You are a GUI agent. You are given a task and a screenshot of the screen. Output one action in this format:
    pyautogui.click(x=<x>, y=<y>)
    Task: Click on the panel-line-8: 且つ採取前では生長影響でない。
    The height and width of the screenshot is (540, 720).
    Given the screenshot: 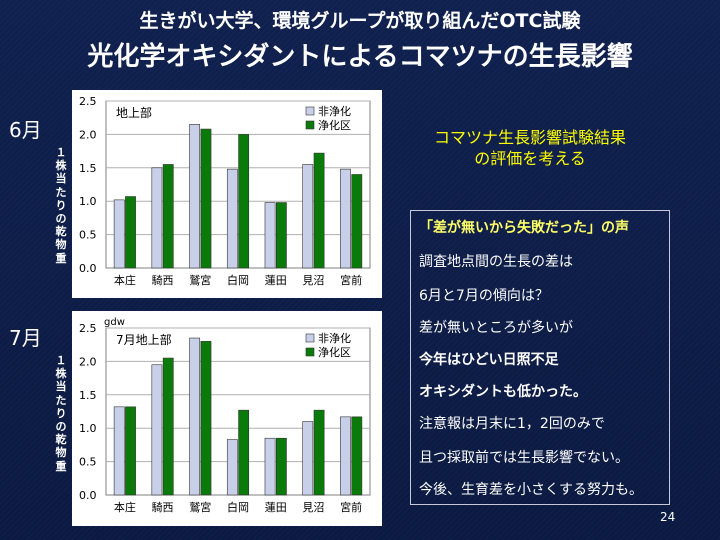 What is the action you would take?
    pyautogui.click(x=524, y=458)
    